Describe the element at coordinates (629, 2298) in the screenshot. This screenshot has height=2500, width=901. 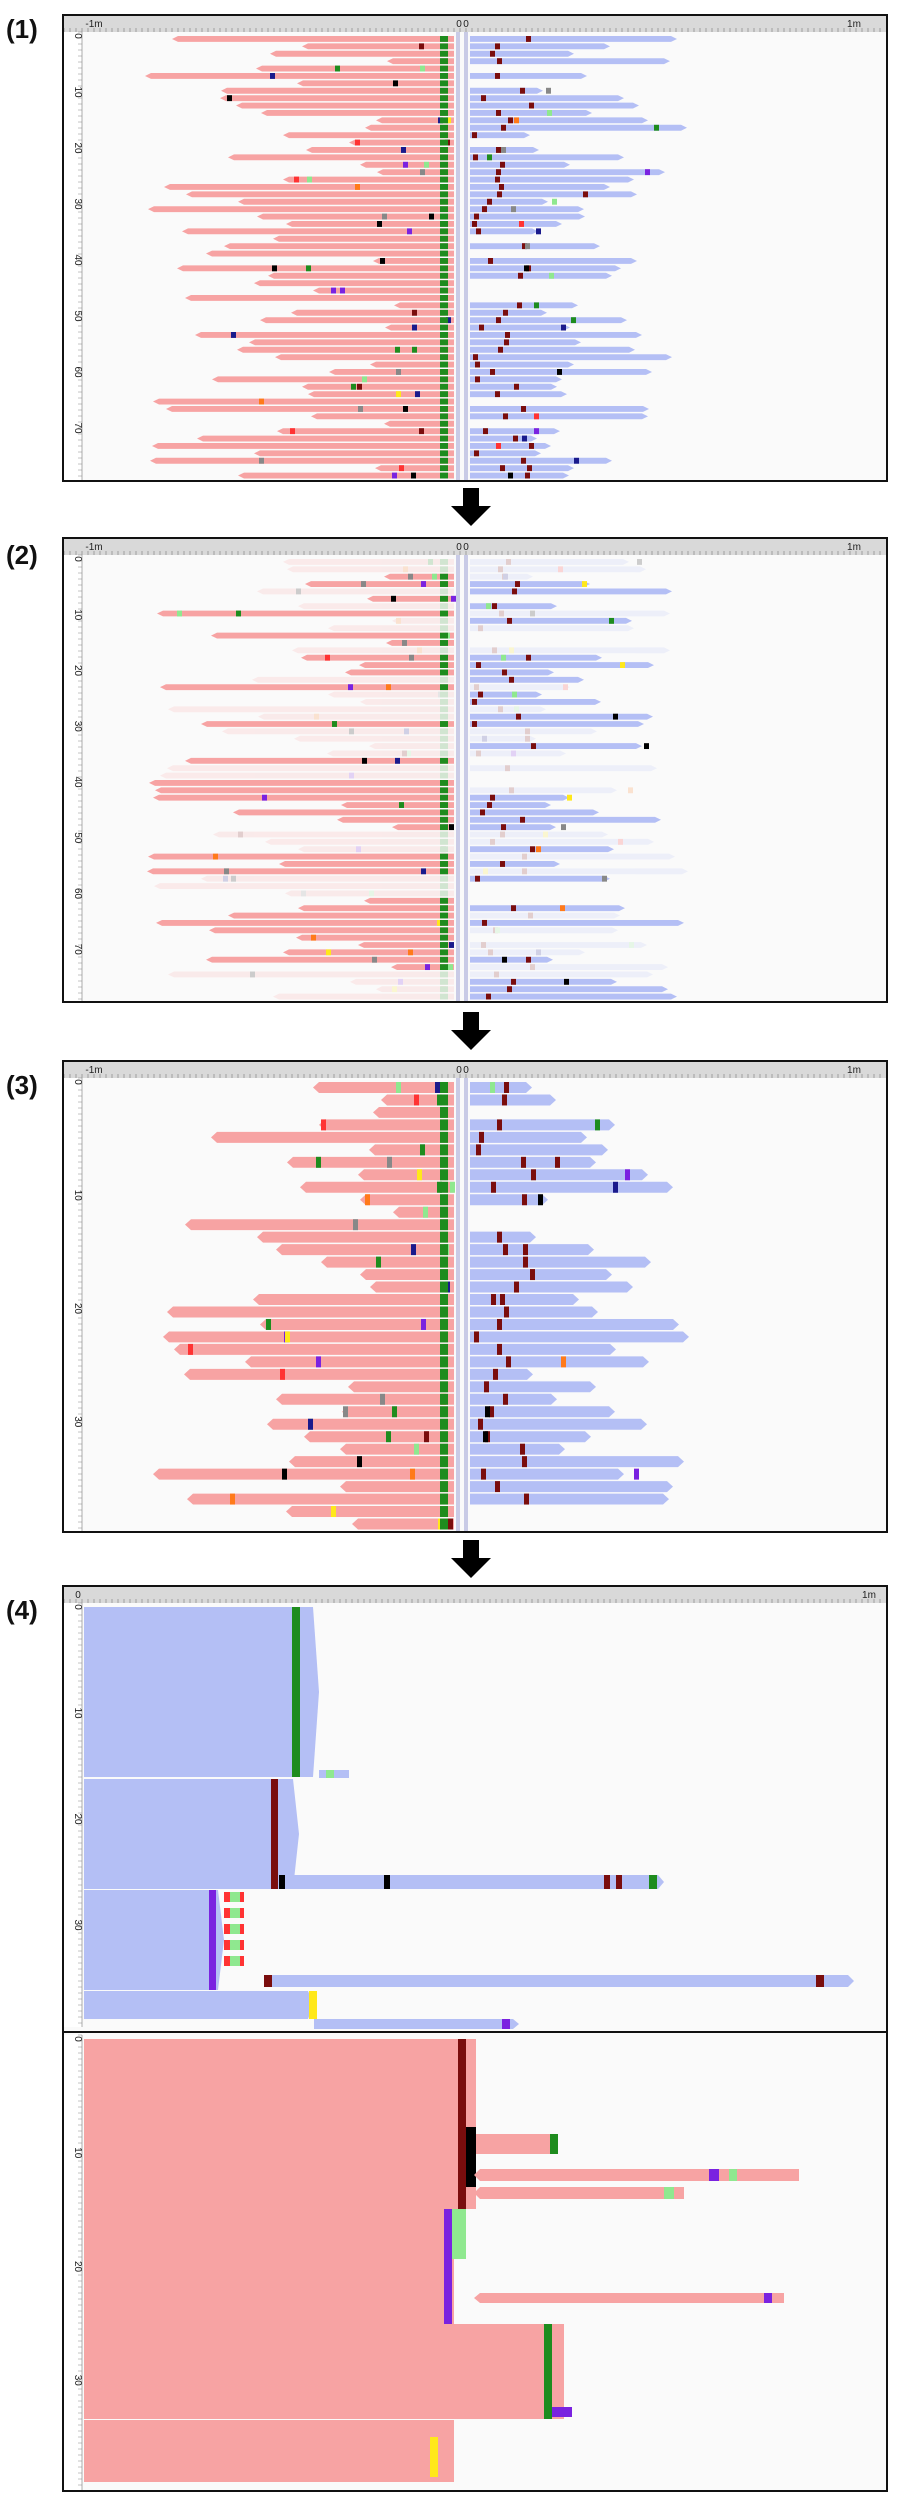
I see `red-branch-c` at that location.